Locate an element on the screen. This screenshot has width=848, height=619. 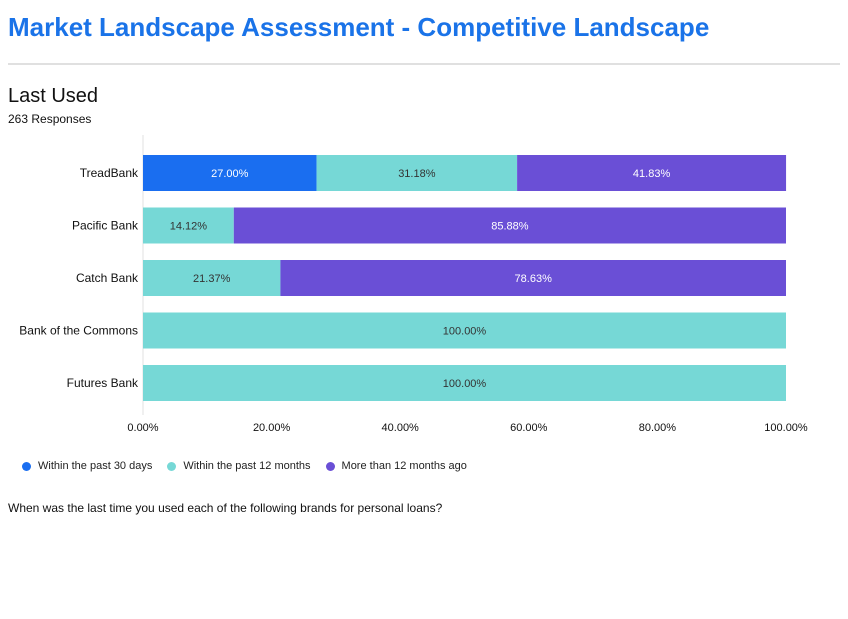
section-title: Last Used is located at coordinates (53, 96).